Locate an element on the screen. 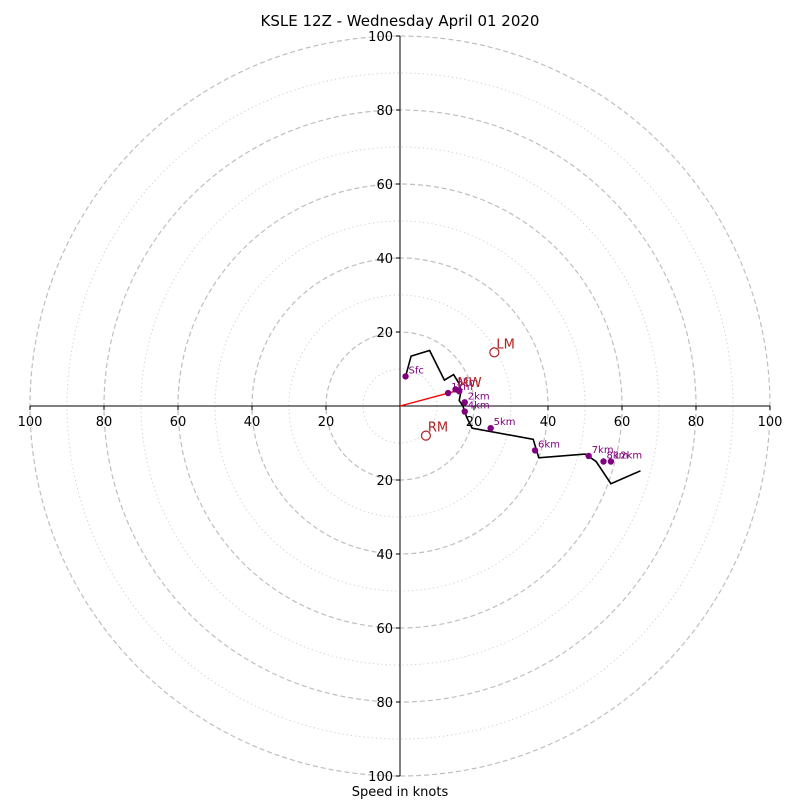  height-point-5km is located at coordinates (490, 428).